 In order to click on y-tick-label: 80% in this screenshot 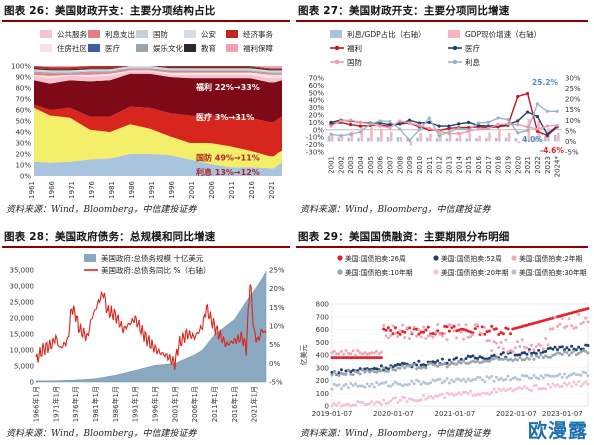, I will do `click(23, 89)`.